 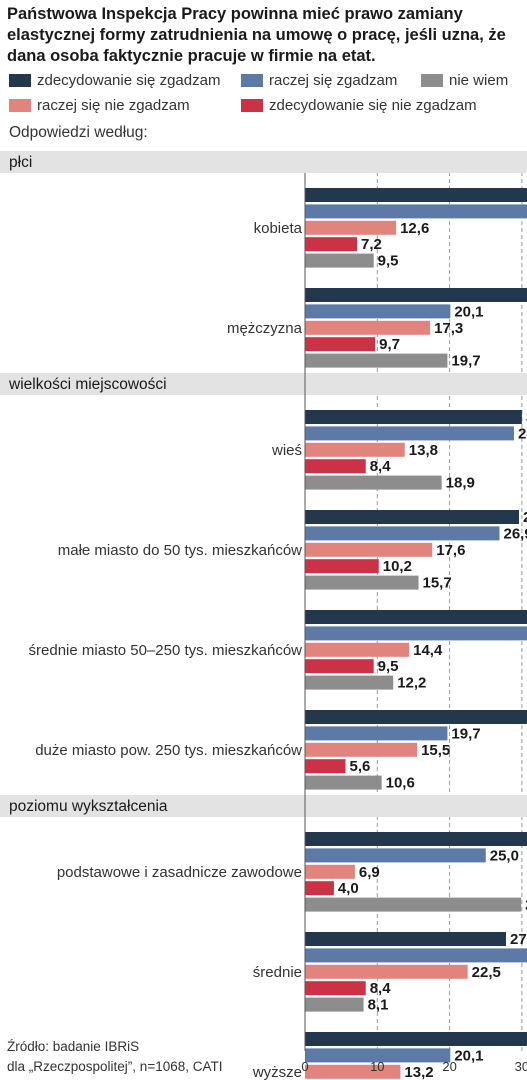 What do you see at coordinates (180, 550) in the screenshot?
I see `category-label: małe miasto do 50 tys. mieszkańców` at bounding box center [180, 550].